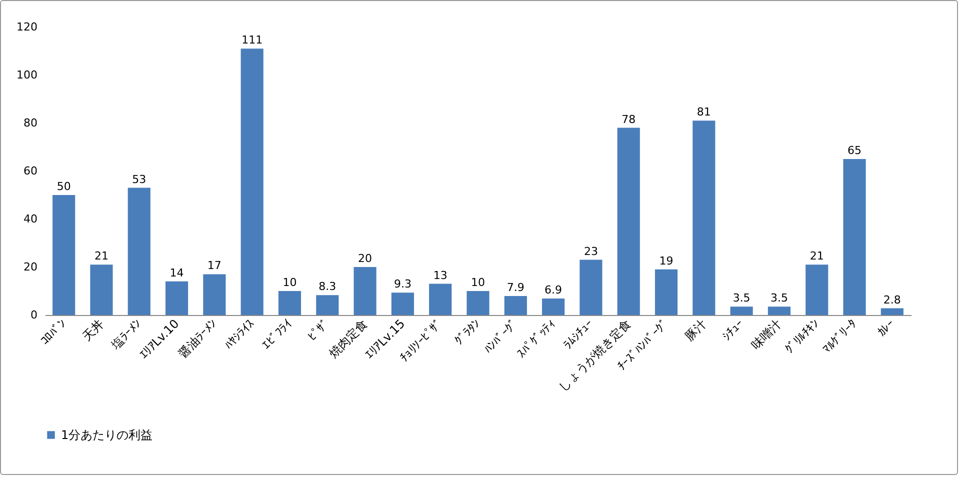 This screenshot has height=477, width=960. Describe the element at coordinates (34, 315) in the screenshot. I see `y-tick-label: 0` at that location.